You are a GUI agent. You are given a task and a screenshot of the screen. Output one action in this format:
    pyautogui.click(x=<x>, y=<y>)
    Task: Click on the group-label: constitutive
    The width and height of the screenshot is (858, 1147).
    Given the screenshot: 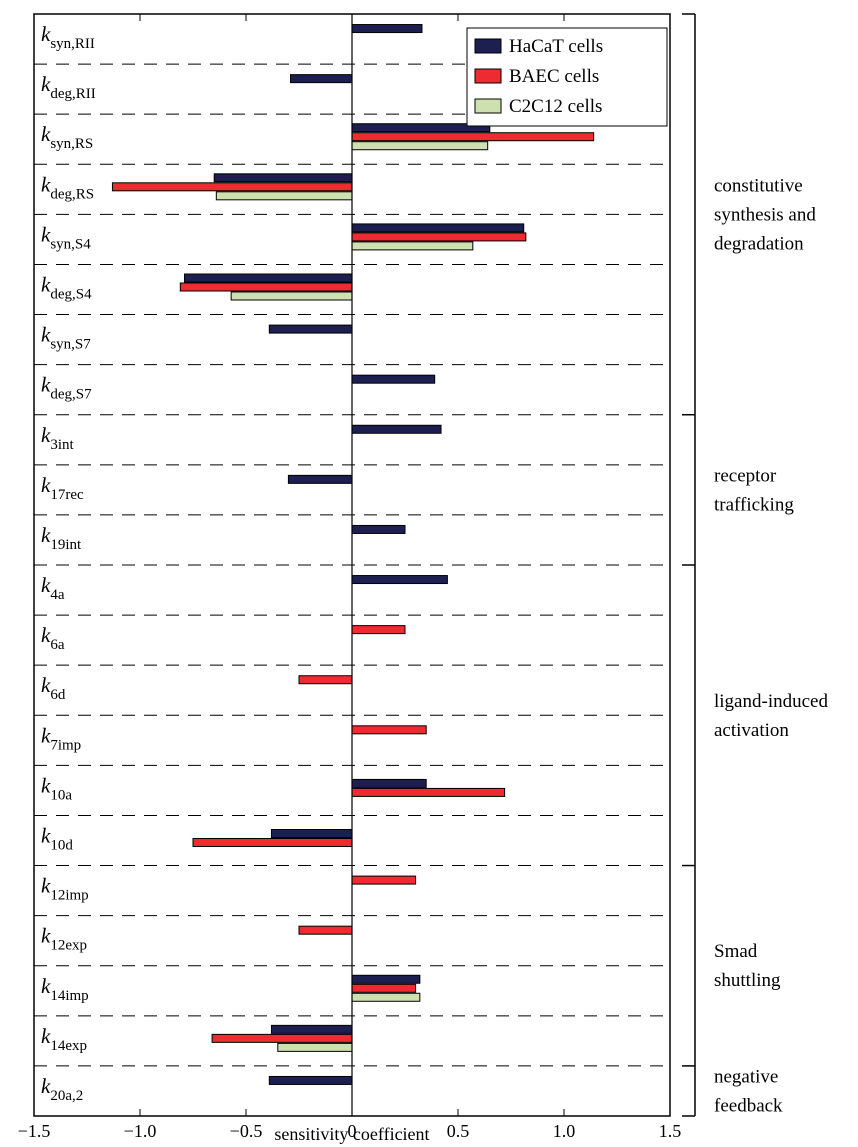 What is the action you would take?
    pyautogui.click(x=758, y=185)
    